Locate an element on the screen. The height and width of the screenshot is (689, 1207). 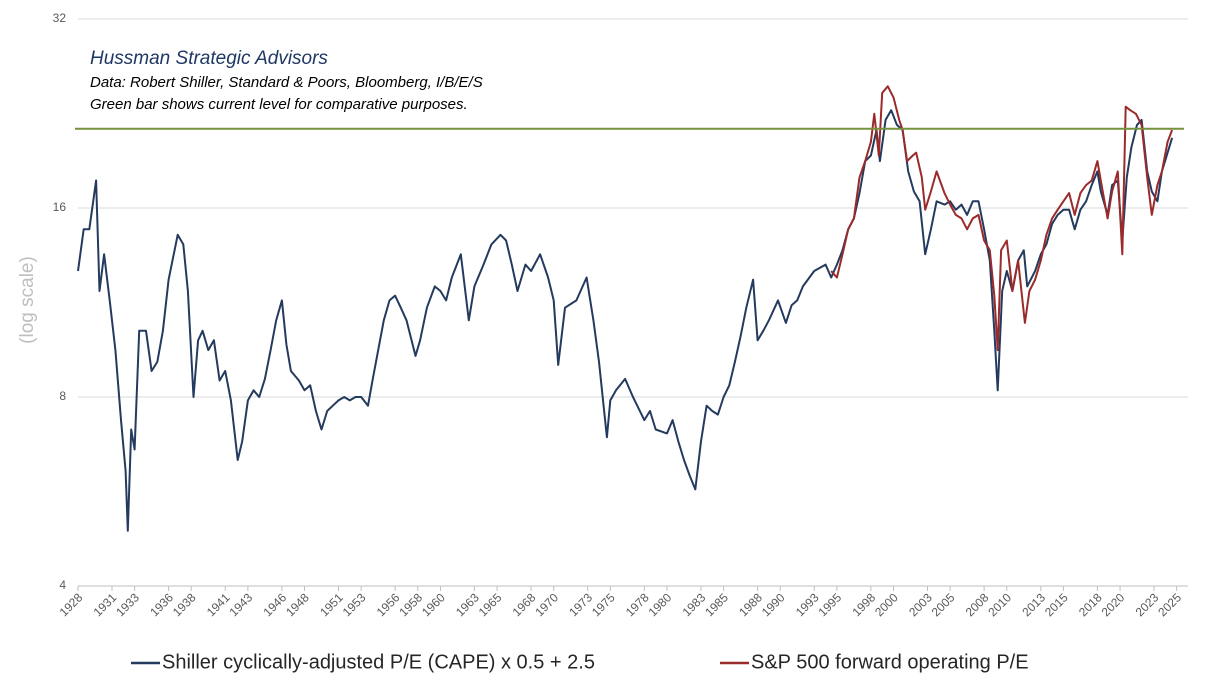
y-tick-label: 16 is located at coordinates (60, 207).